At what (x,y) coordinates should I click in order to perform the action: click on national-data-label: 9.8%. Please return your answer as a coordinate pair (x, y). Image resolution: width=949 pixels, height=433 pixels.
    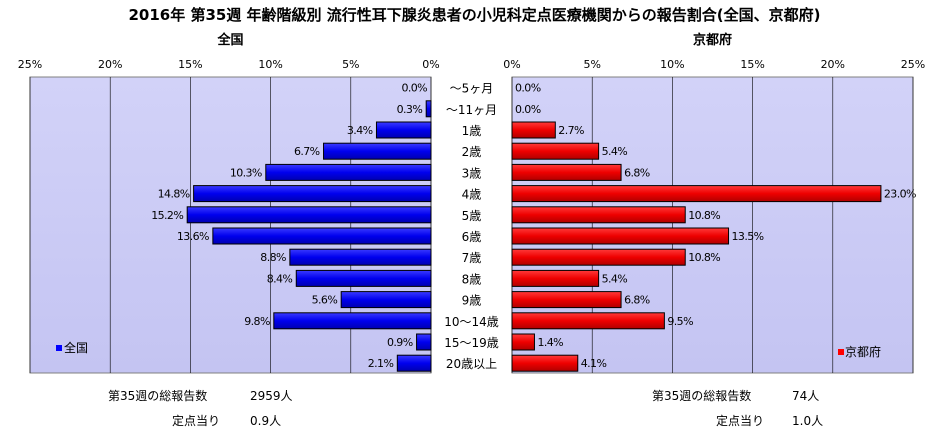
    Looking at the image, I should click on (257, 321).